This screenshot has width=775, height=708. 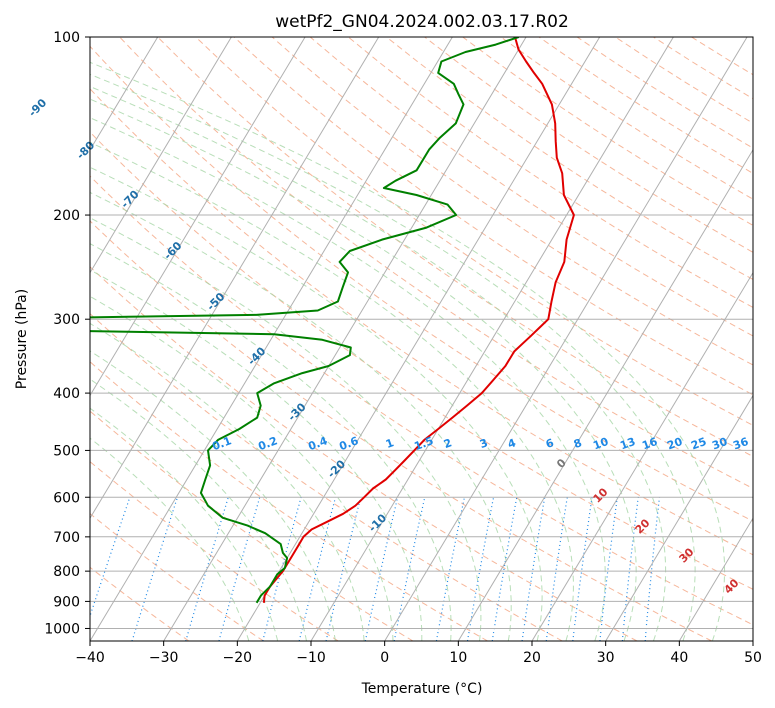 I want to click on isotherm-label: -40, so click(x=256, y=355).